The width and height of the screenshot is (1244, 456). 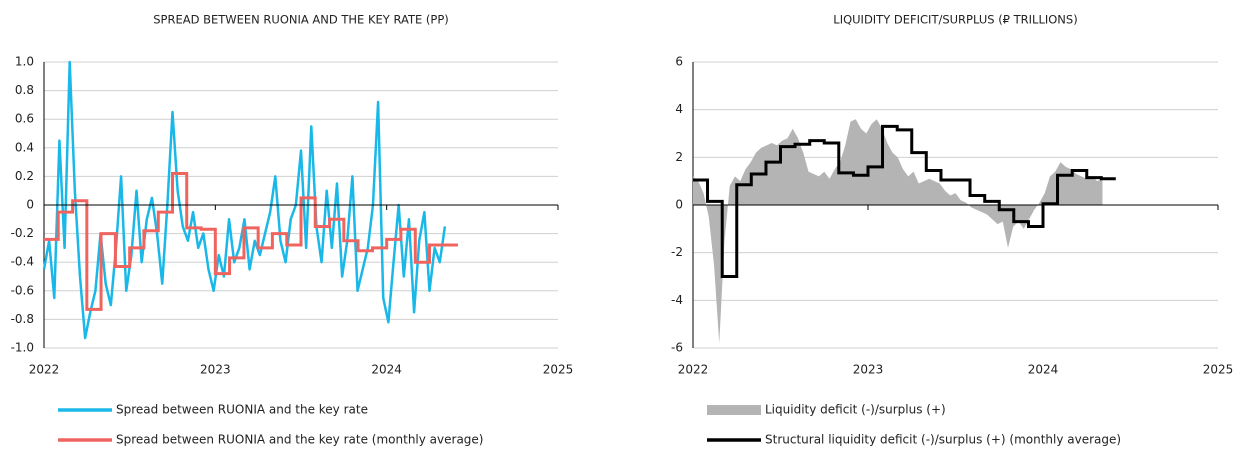 What do you see at coordinates (677, 300) in the screenshot?
I see `y-tick-label: -4` at bounding box center [677, 300].